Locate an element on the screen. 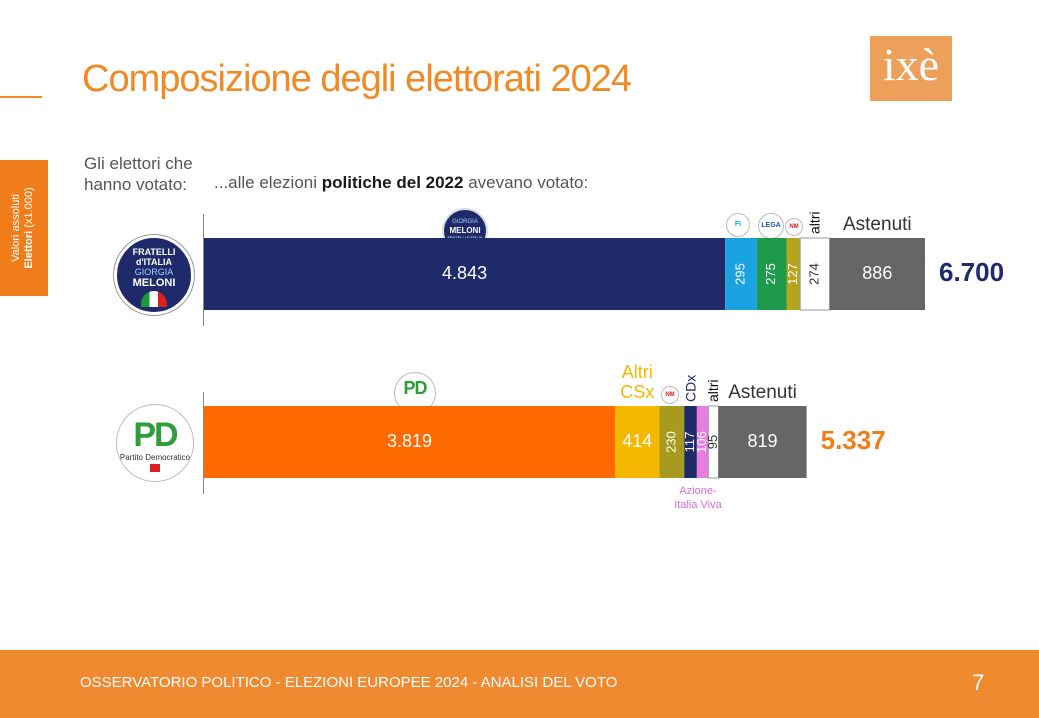  series-name-1-6: Astenuti is located at coordinates (762, 392).